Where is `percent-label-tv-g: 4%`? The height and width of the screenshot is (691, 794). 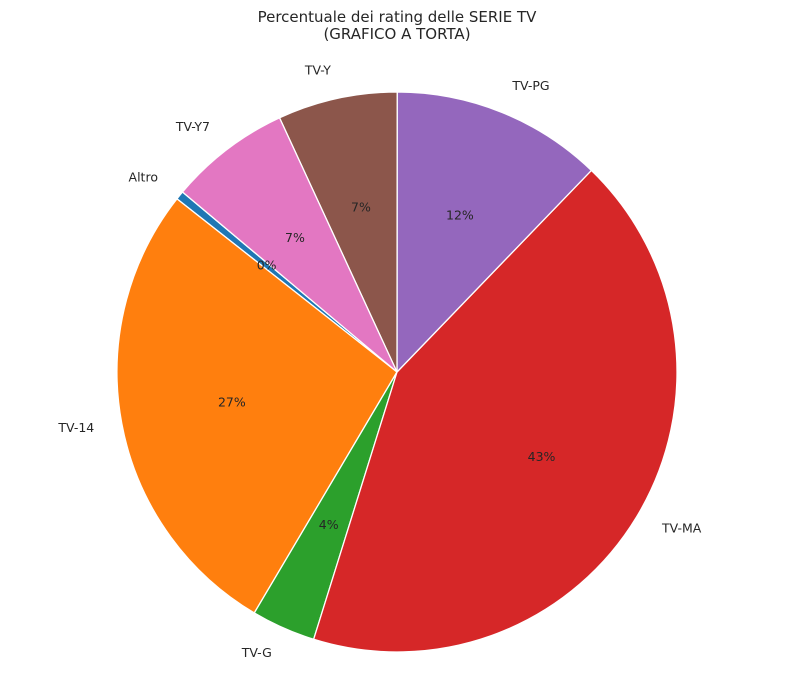
percent-label-tv-g: 4% is located at coordinates (329, 524).